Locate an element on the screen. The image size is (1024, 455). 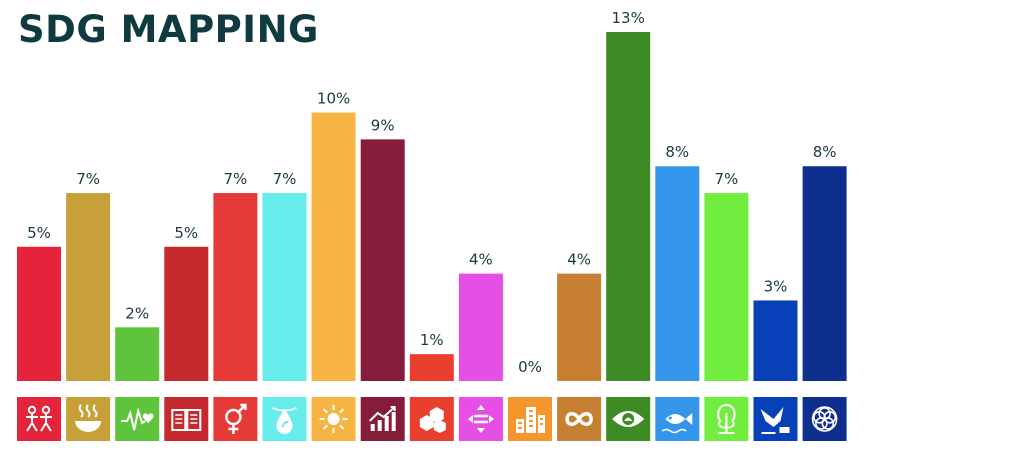
gender-icon is located at coordinates (235, 419).